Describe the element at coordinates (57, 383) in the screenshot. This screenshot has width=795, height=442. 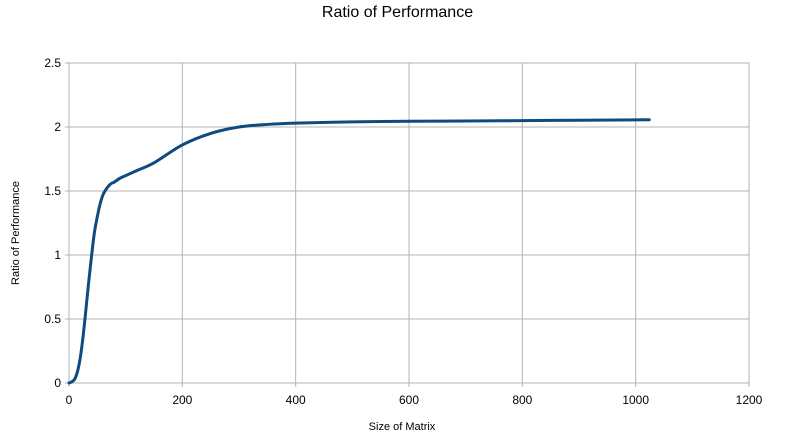
I see `y-tick-label: 0` at that location.